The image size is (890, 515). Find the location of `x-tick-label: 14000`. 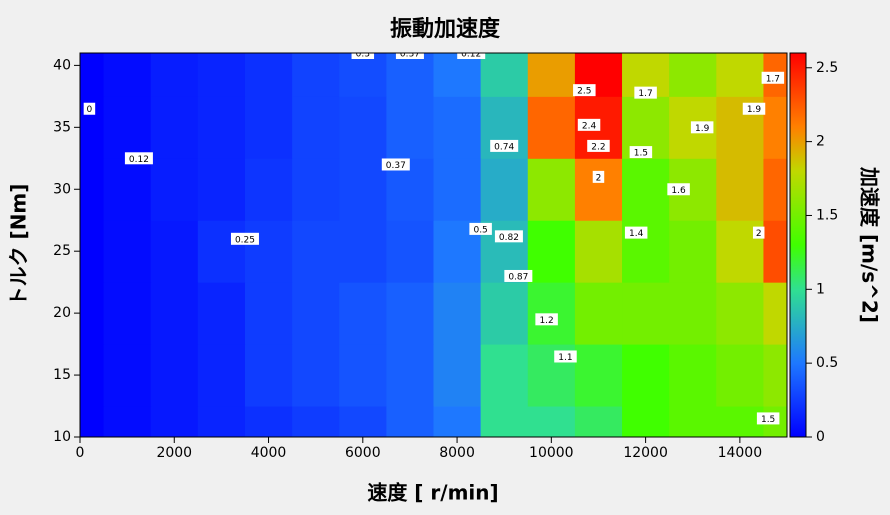

x-tick-label: 14000 is located at coordinates (740, 453).